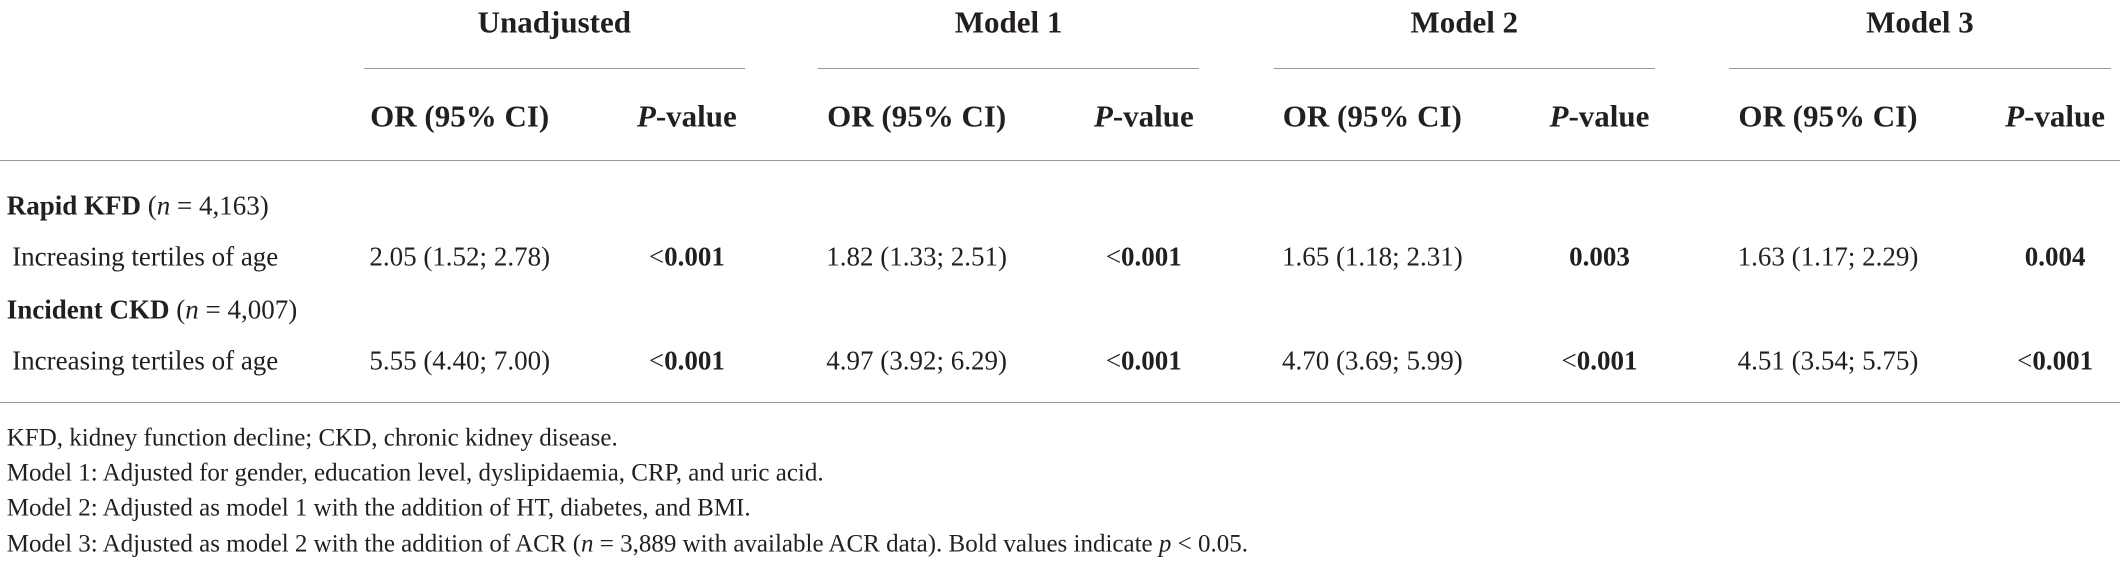  What do you see at coordinates (88, 309) in the screenshot?
I see `text-run: Incident CKD` at bounding box center [88, 309].